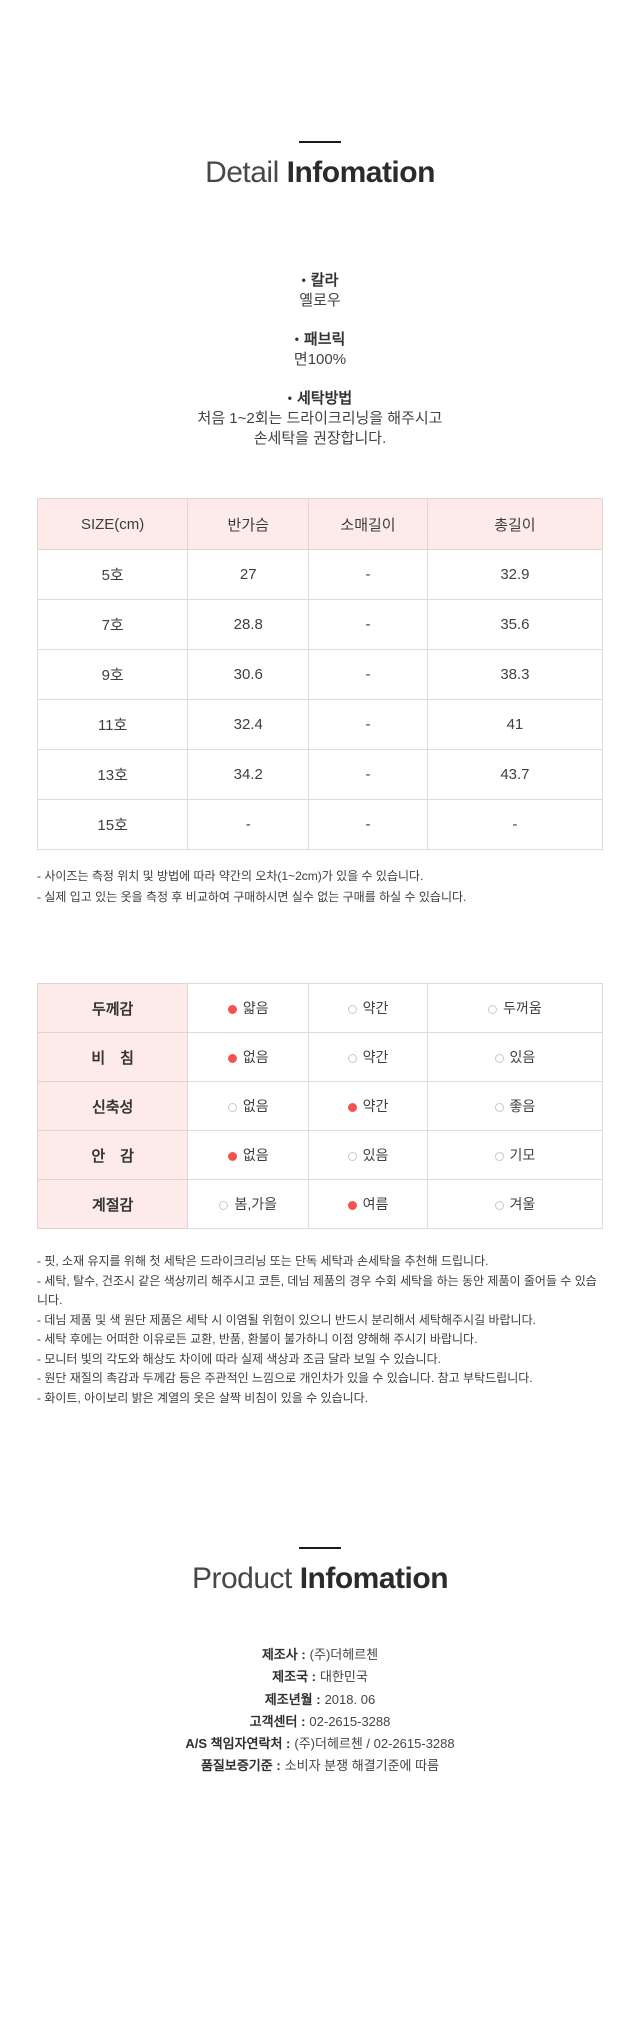 This screenshot has height=2041, width=640. I want to click on product-info-row: A/S 책임자연락처 : (주)더헤르첸 / 02-2615-3288, so click(320, 1744).